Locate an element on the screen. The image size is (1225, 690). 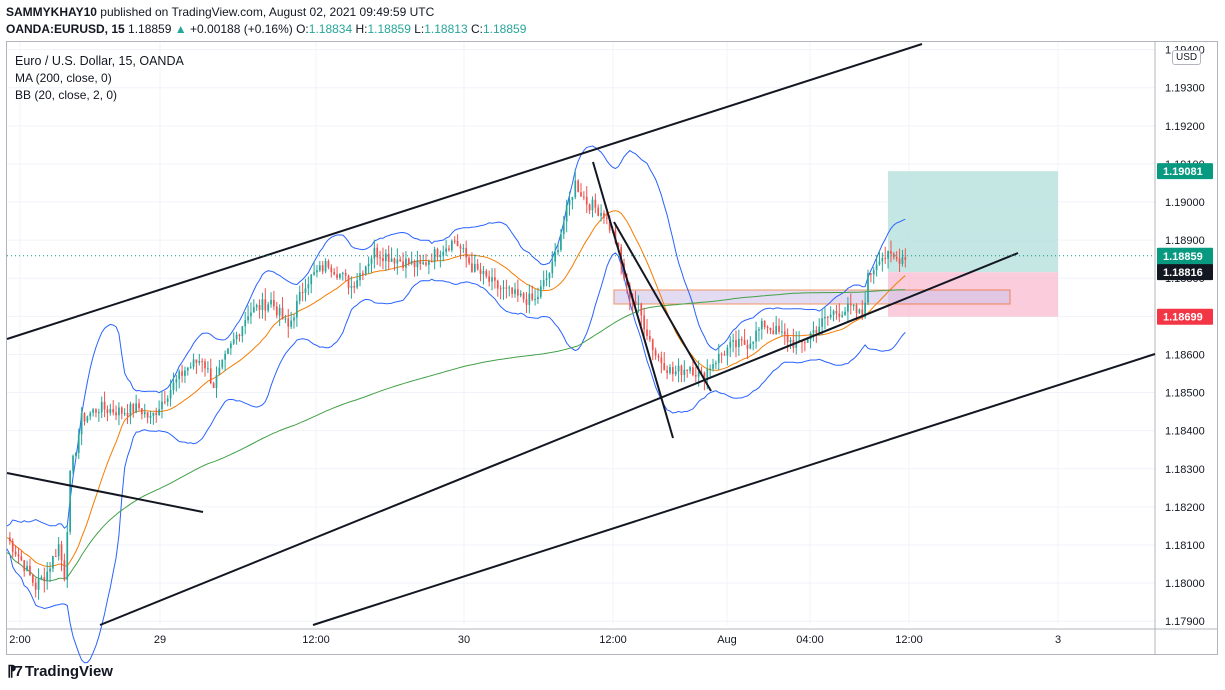
low-label: L: is located at coordinates (419, 29).